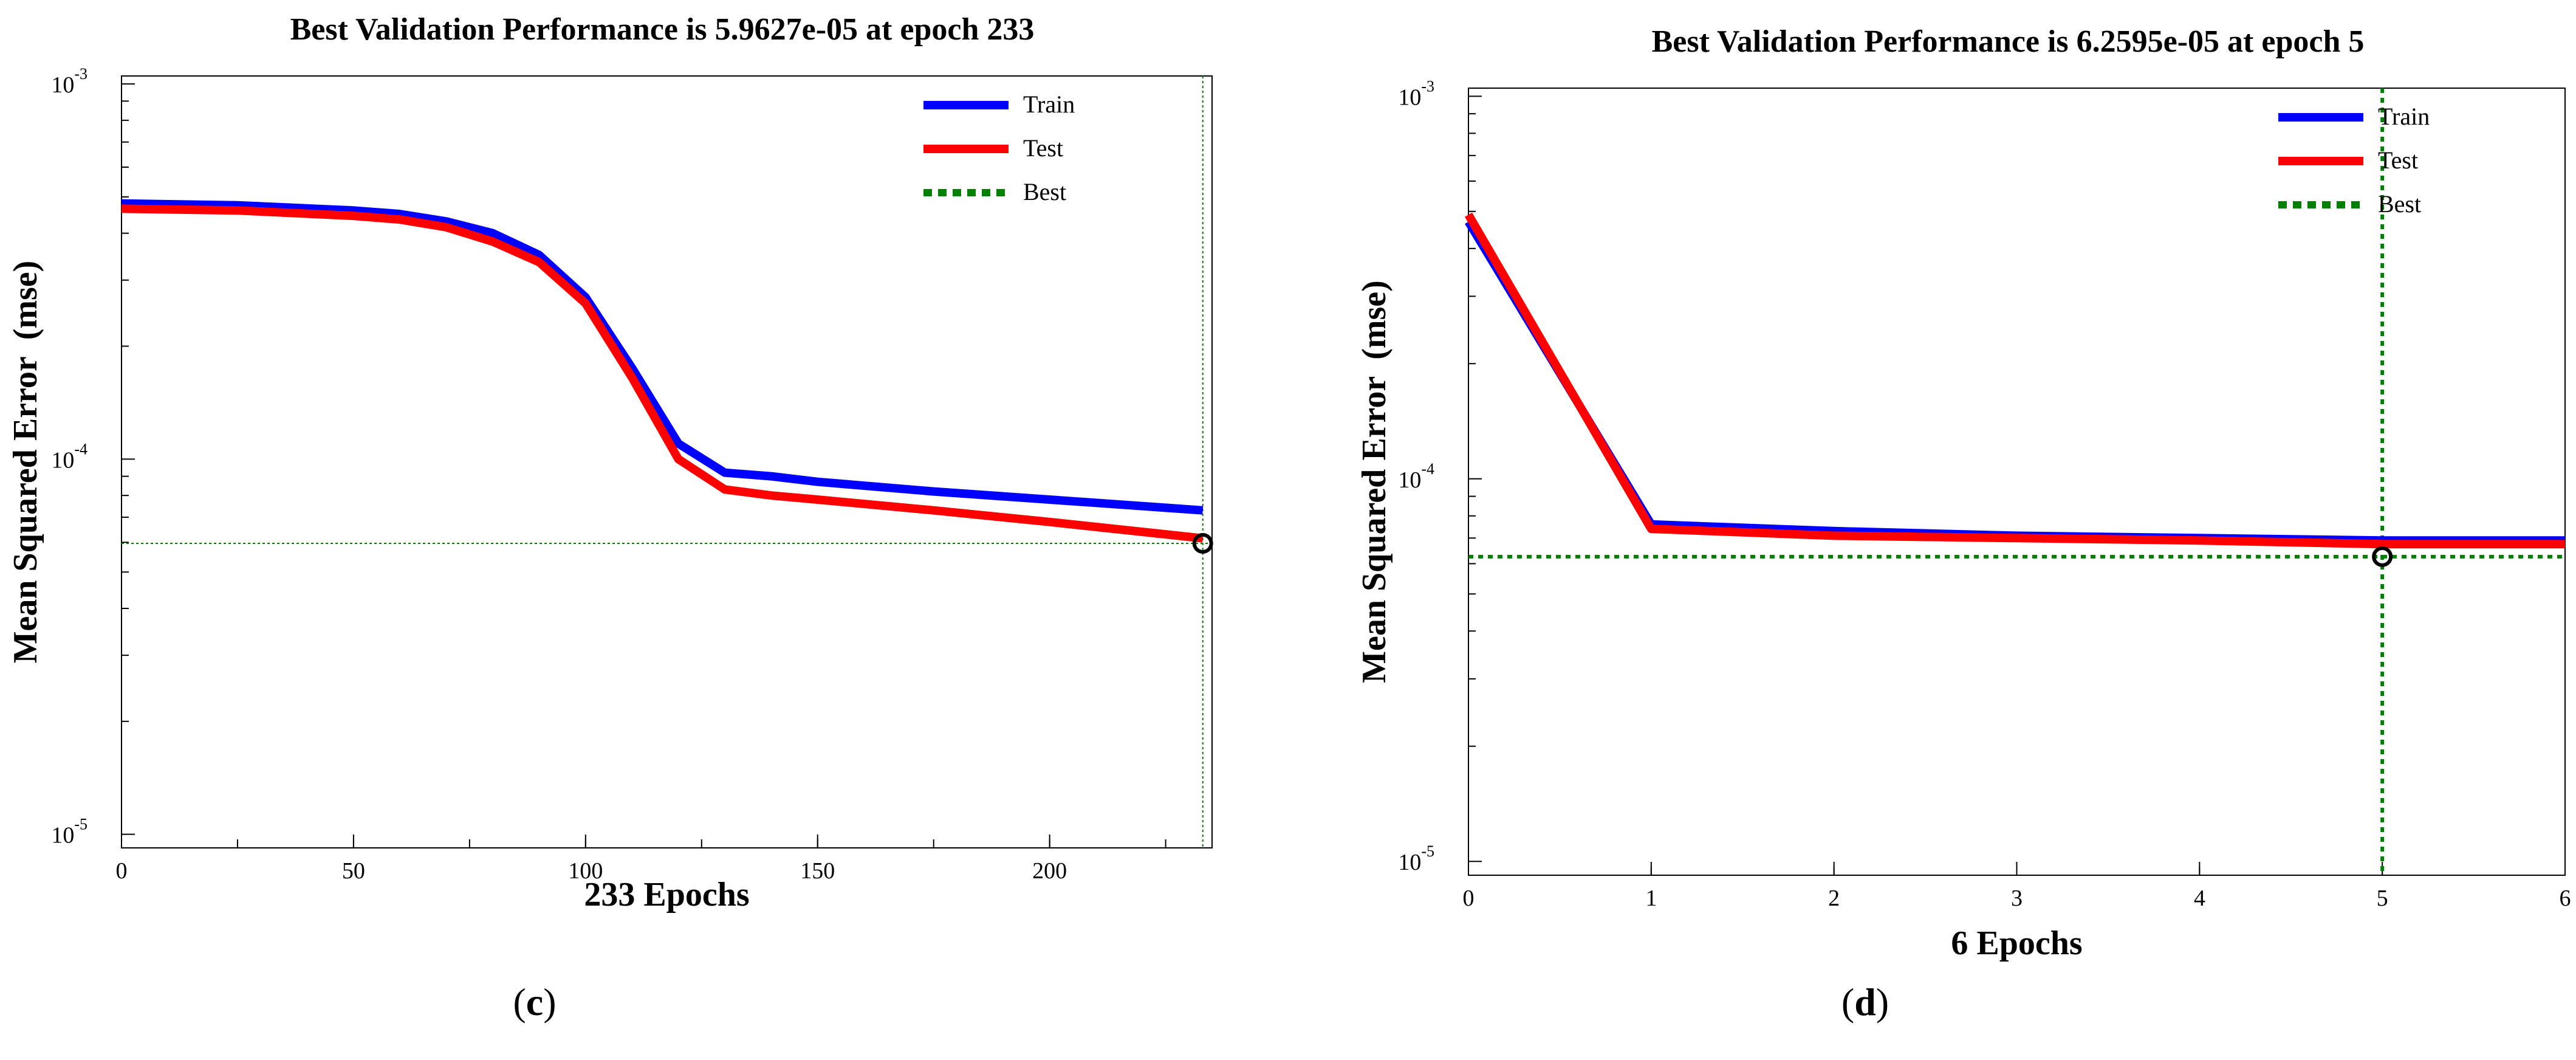 The width and height of the screenshot is (2576, 1060). What do you see at coordinates (2382, 898) in the screenshot?
I see `x-tick-label: 5` at bounding box center [2382, 898].